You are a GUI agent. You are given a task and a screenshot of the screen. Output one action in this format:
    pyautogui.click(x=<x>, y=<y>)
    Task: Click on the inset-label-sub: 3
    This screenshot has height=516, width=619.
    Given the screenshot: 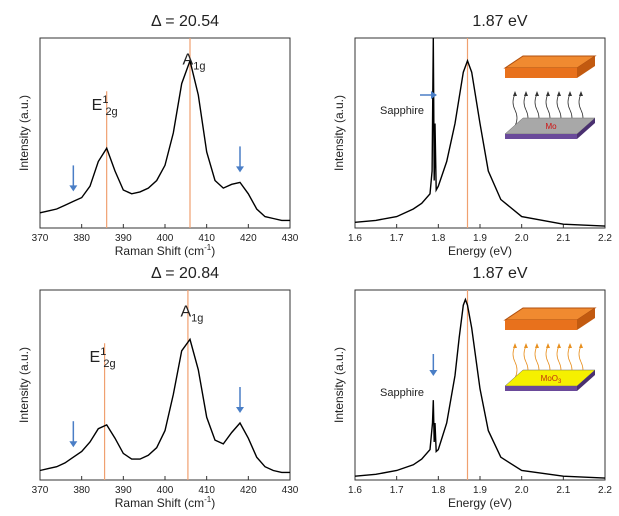 What is the action you would take?
    pyautogui.click(x=560, y=382)
    